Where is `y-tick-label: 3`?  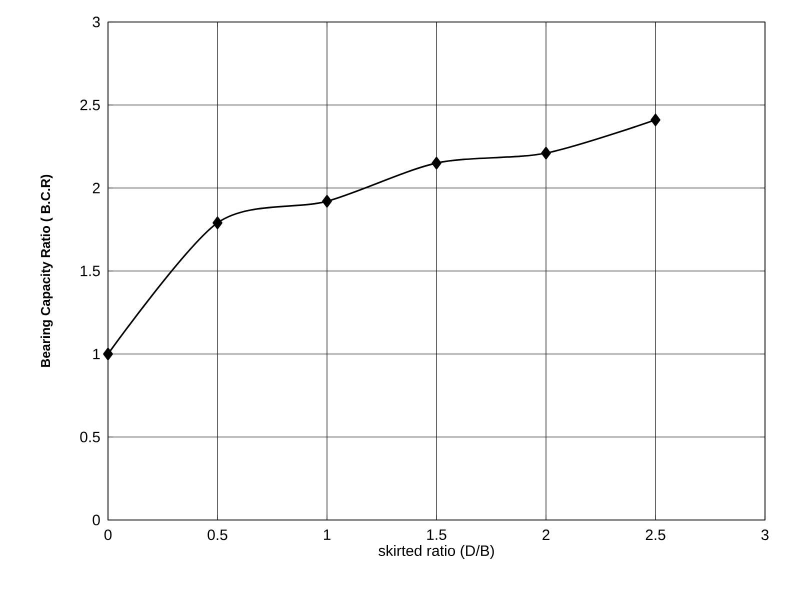
y-tick-label: 3 is located at coordinates (96, 22).